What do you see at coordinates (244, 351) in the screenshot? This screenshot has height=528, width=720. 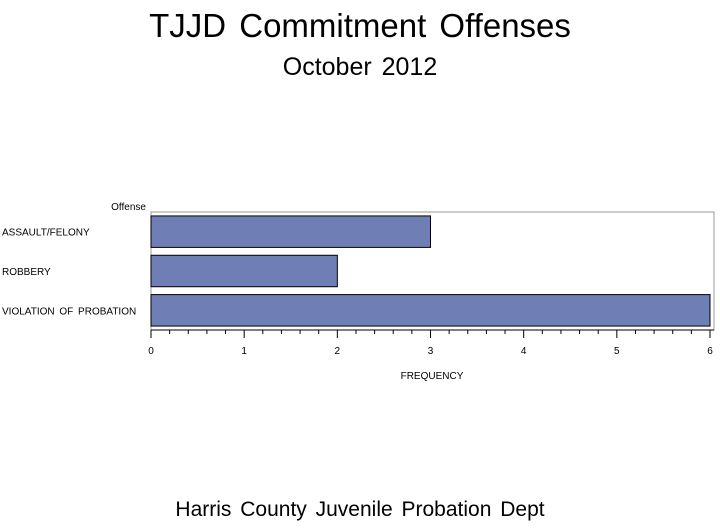 I see `x-tick-label: 1` at bounding box center [244, 351].